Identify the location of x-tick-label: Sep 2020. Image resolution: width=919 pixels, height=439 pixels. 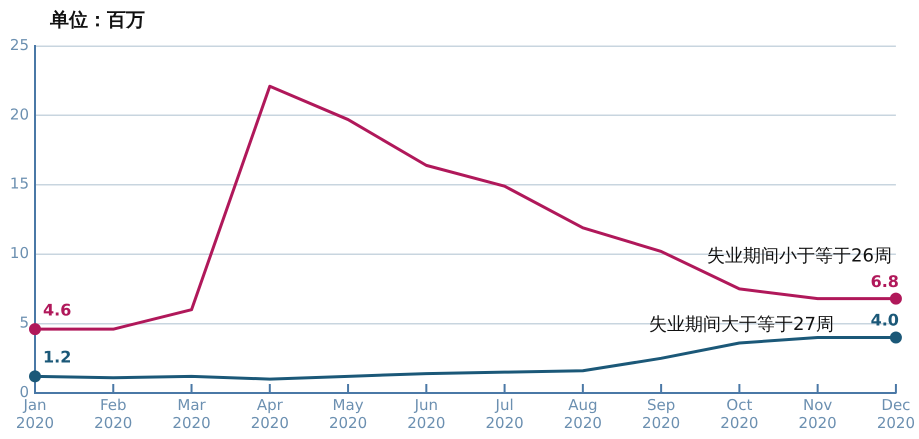
(661, 414).